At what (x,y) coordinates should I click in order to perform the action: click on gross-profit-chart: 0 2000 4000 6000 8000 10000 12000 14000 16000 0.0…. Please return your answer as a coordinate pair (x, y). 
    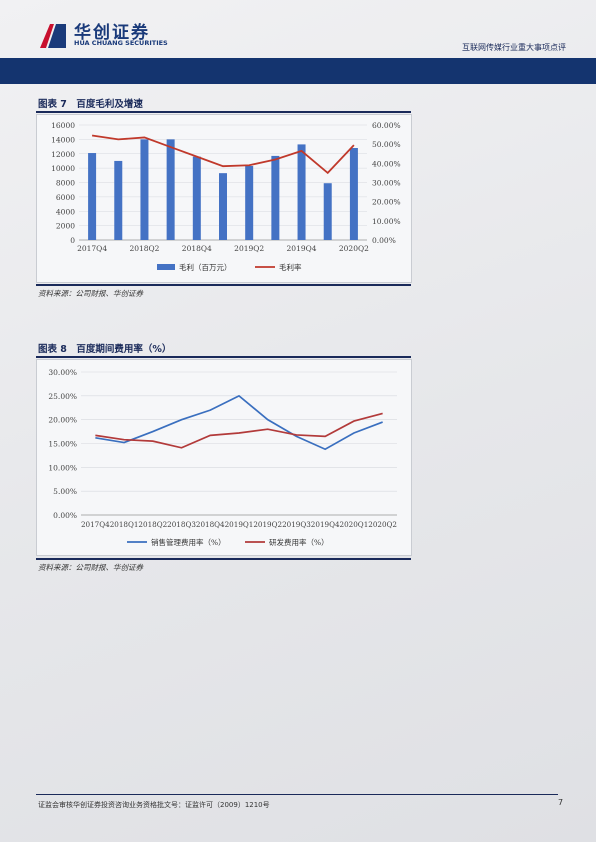
    Looking at the image, I should click on (226, 196).